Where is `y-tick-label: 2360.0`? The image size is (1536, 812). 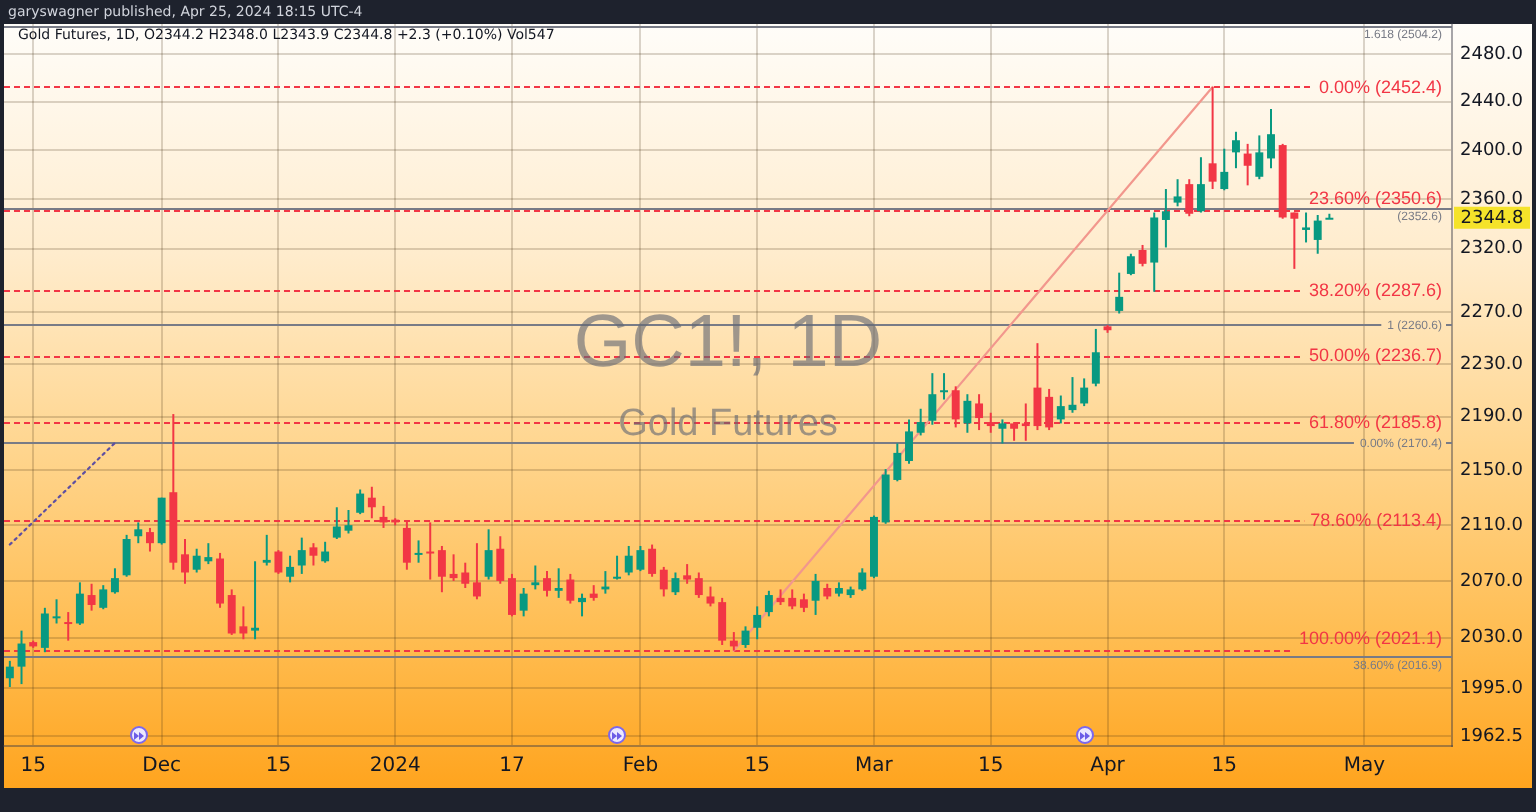 y-tick-label: 2360.0 is located at coordinates (1492, 199).